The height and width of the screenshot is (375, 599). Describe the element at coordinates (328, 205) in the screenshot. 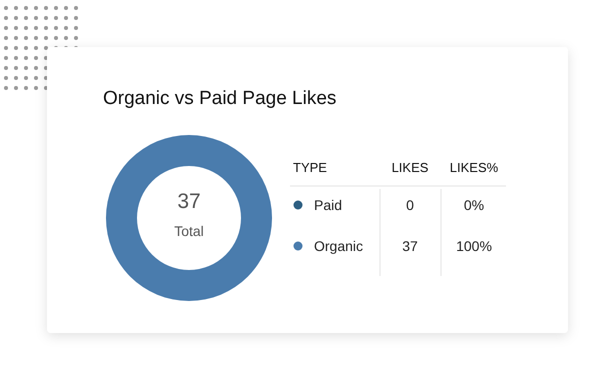

I see `legend-label: Paid` at that location.